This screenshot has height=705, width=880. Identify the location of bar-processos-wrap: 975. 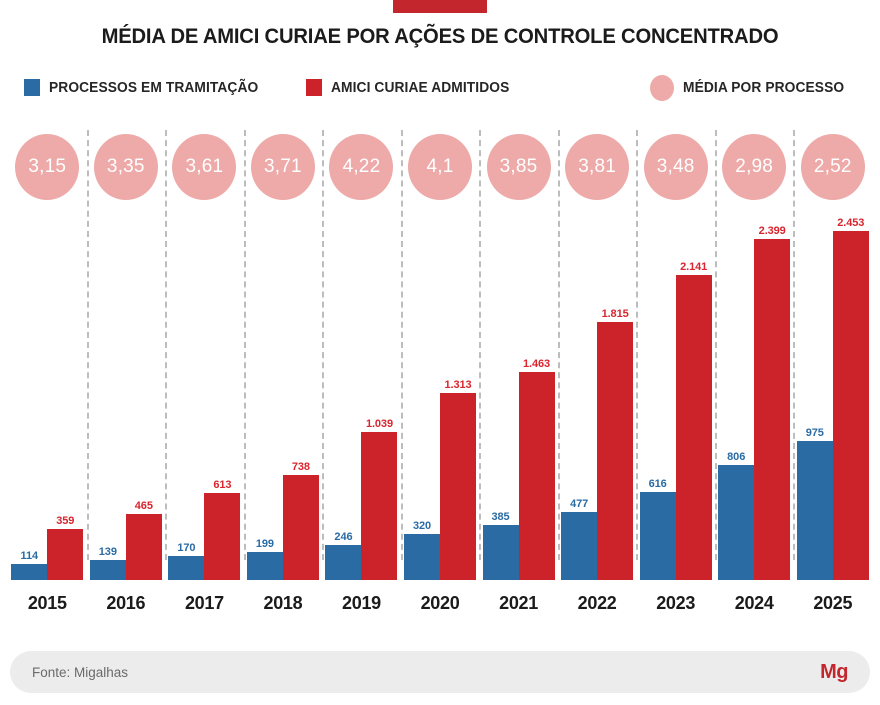
(814, 395).